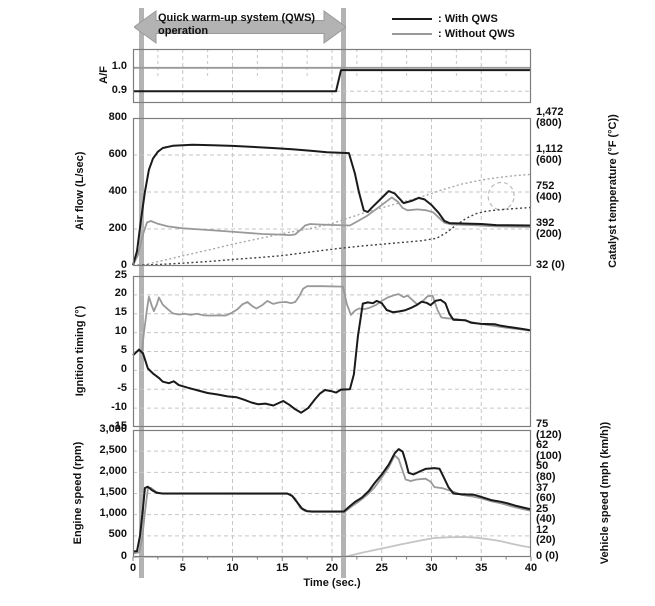  What do you see at coordinates (546, 492) in the screenshot?
I see `engine-right-y-tick-label: 37 (60)` at bounding box center [546, 492].